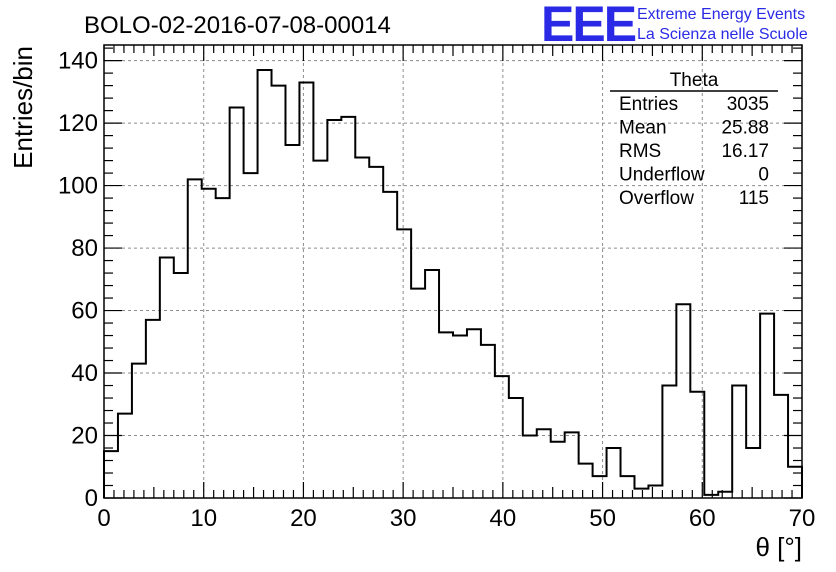  Describe the element at coordinates (702, 518) in the screenshot. I see `x-tick-label: 60` at that location.